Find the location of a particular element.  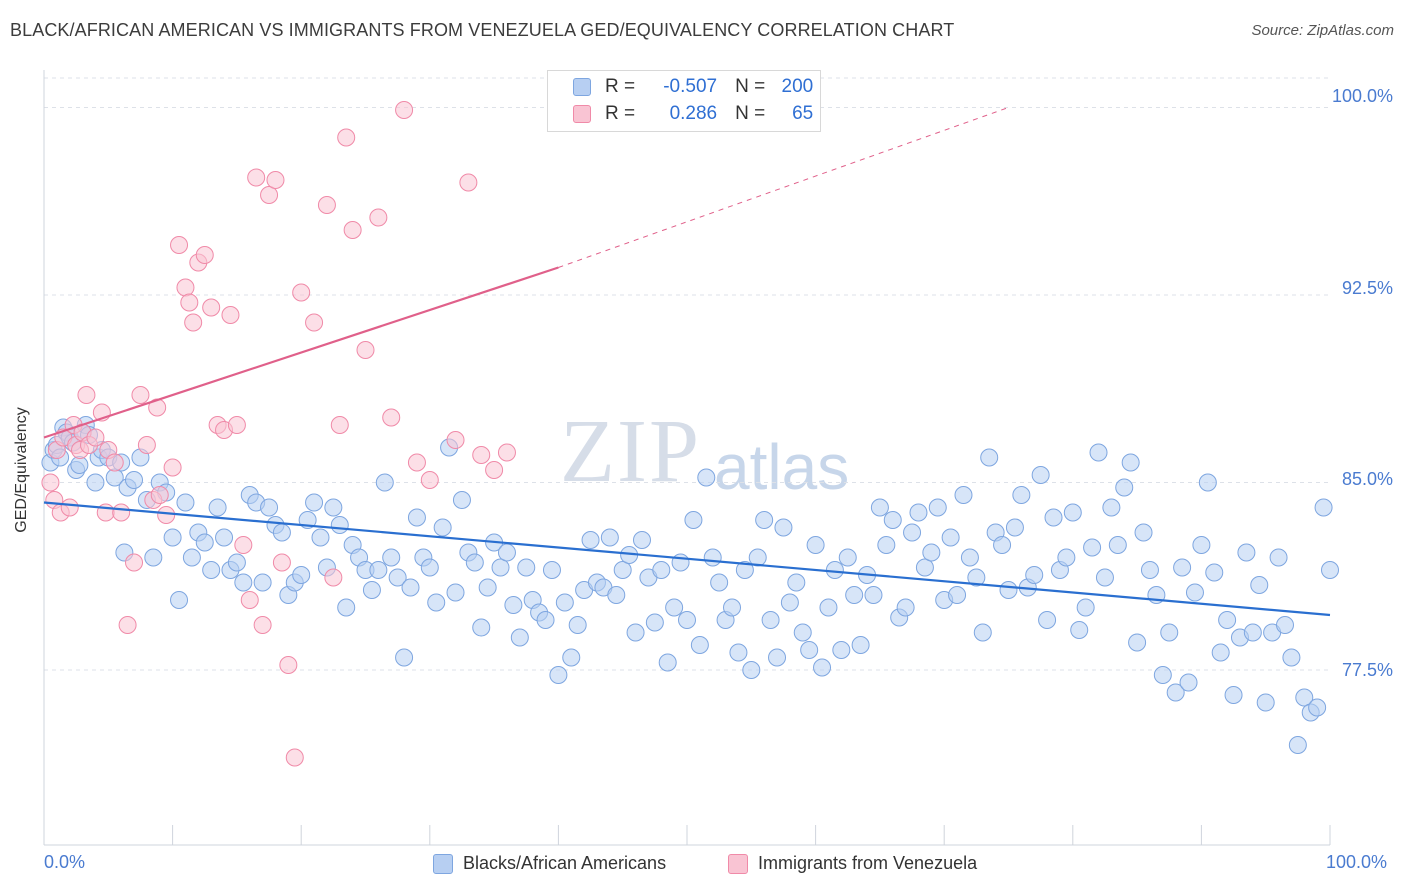

y-axis-label: GED/Equivalency is located at coordinates (21, 470).